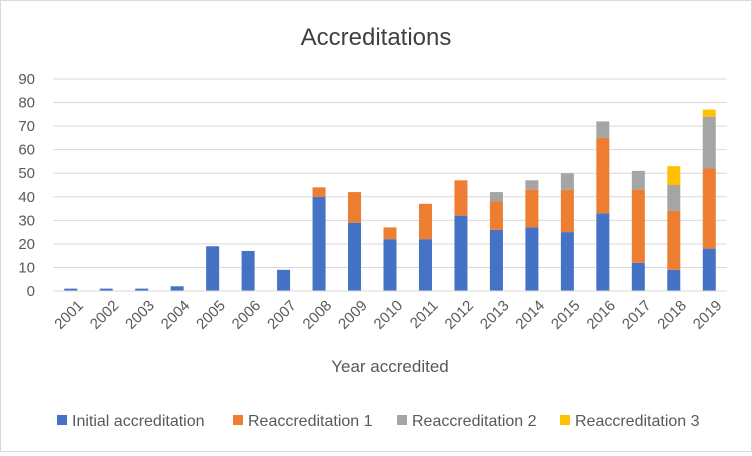 This screenshot has width=752, height=456. What do you see at coordinates (26, 173) in the screenshot?
I see `y-tick-label: 50` at bounding box center [26, 173].